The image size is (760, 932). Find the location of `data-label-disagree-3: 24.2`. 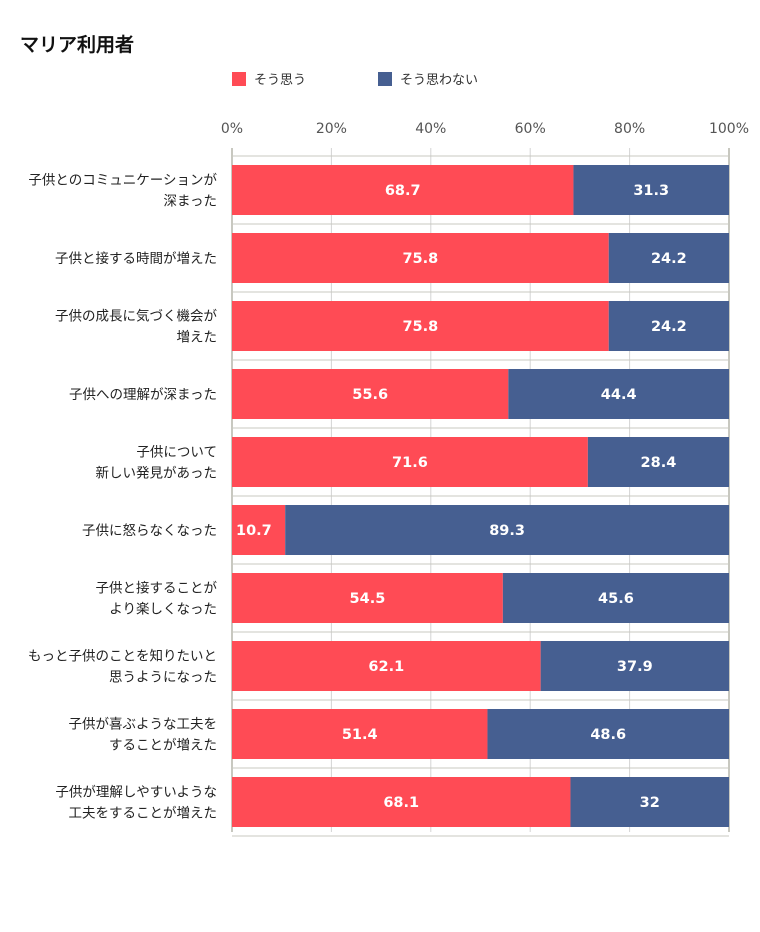

data-label-disagree-3: 24.2 is located at coordinates (669, 327).